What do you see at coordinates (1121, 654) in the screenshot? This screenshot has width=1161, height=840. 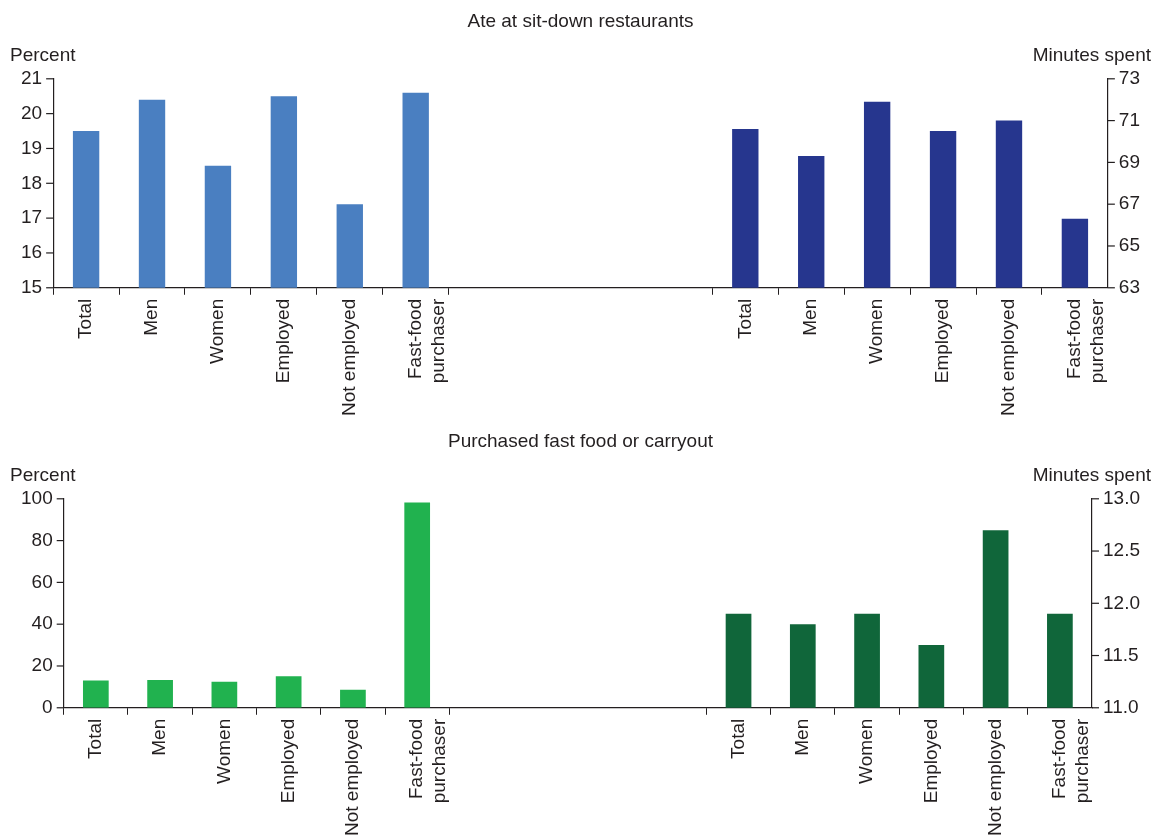 I see `y2-tick-label: 11.5` at bounding box center [1121, 654].